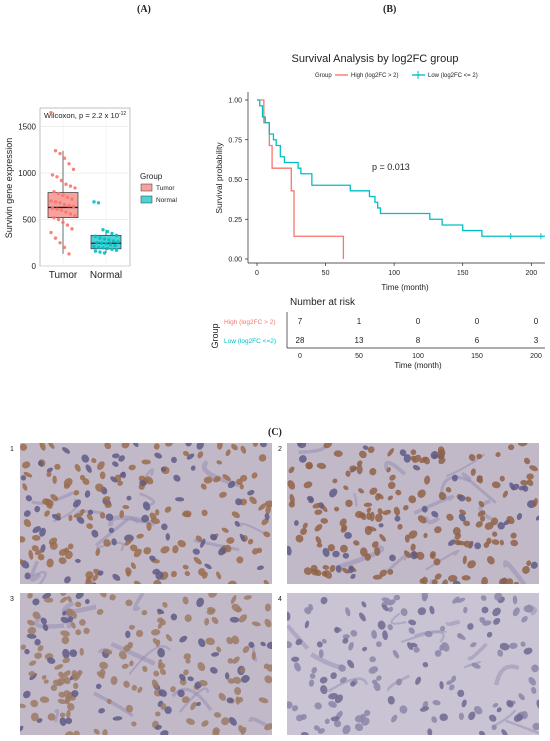  I want to click on risk-table-y-label: Group, so click(215, 335).